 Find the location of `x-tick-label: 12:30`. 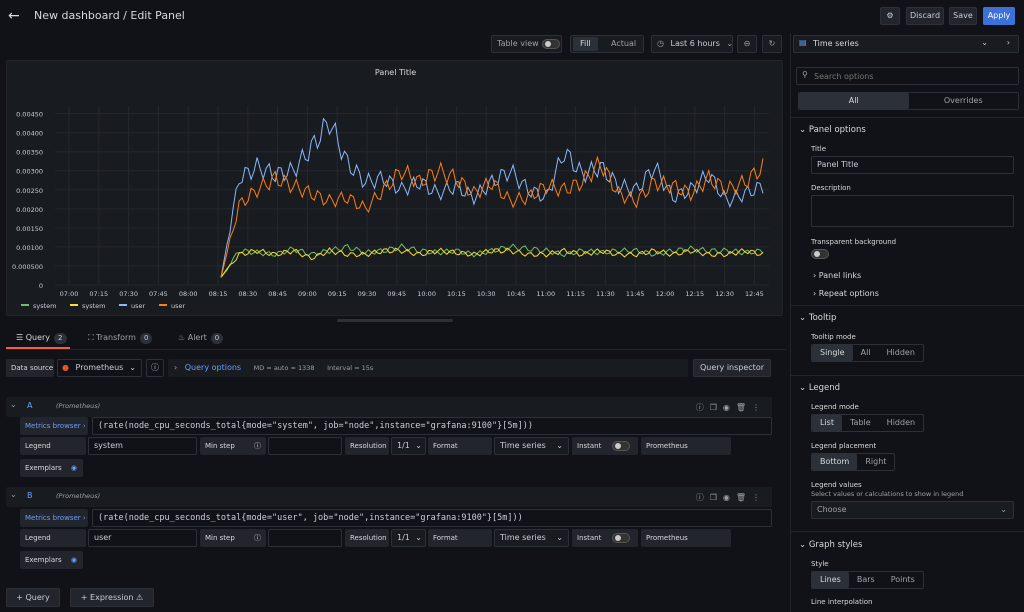

x-tick-label: 12:30 is located at coordinates (724, 294).